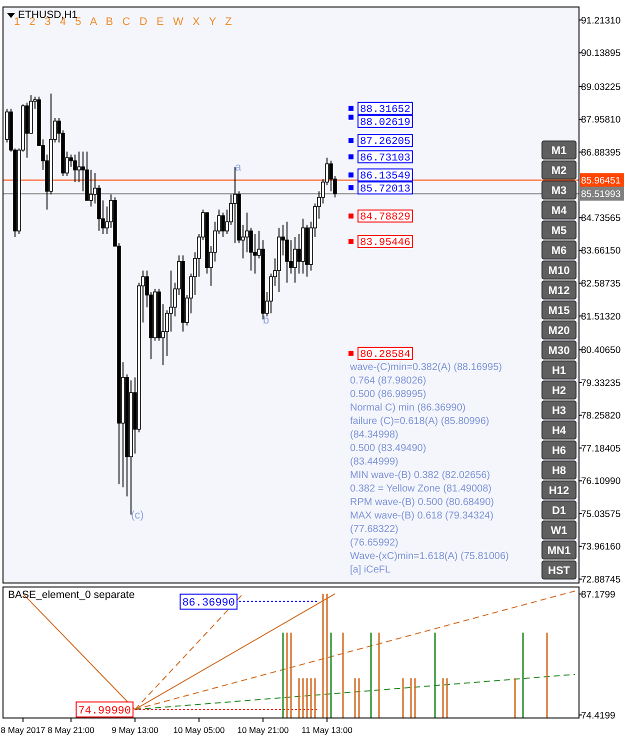 The image size is (624, 741). Describe the element at coordinates (422, 516) in the screenshot. I see `annotation: MAX wave-(B) 0.618 (79.34324)` at that location.